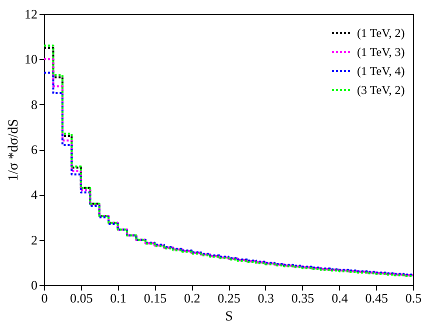  What do you see at coordinates (302, 298) in the screenshot?
I see `x-tick-label: 0.35` at bounding box center [302, 298].